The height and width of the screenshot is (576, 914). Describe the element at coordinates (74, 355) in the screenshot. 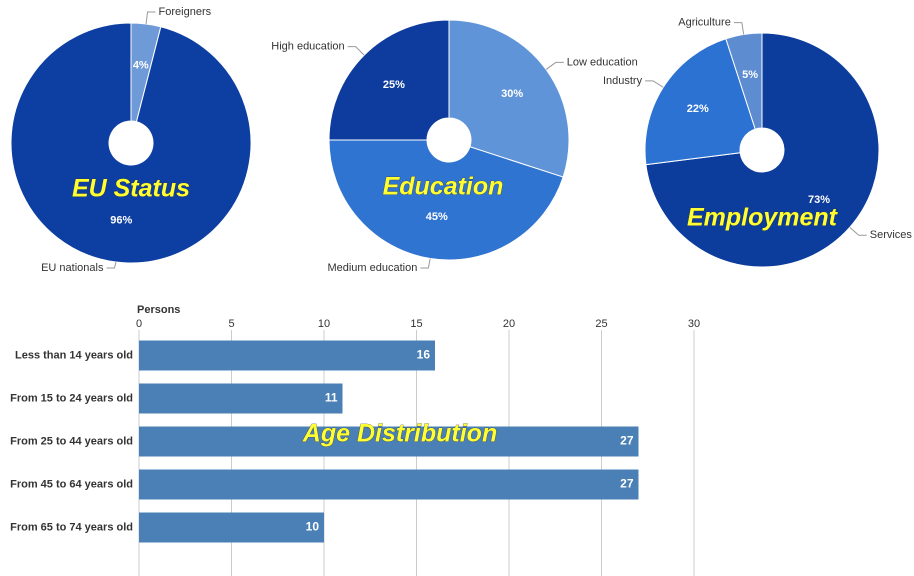

I see `y-tick-label: Less than 14 years old` at that location.